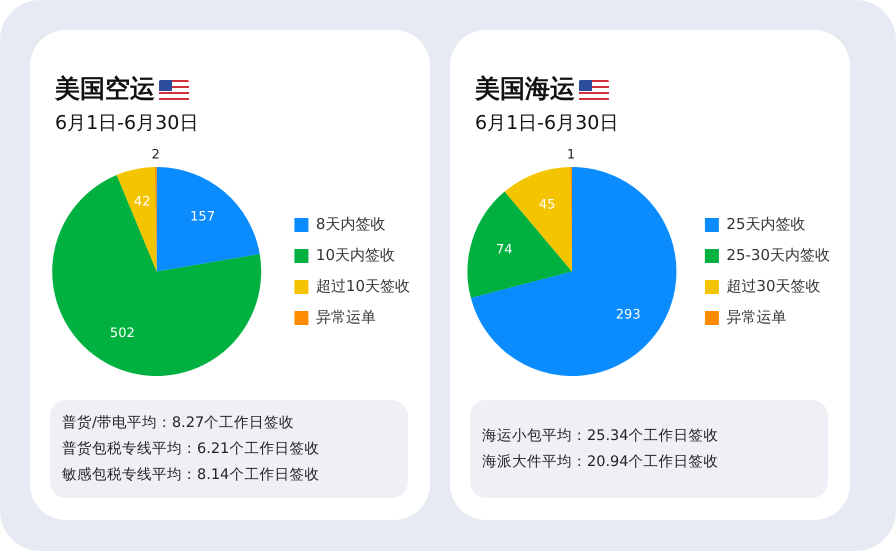 Image resolution: width=896 pixels, height=551 pixels. What do you see at coordinates (773, 285) in the screenshot?
I see `legend-label: 超过30天签收` at bounding box center [773, 285].